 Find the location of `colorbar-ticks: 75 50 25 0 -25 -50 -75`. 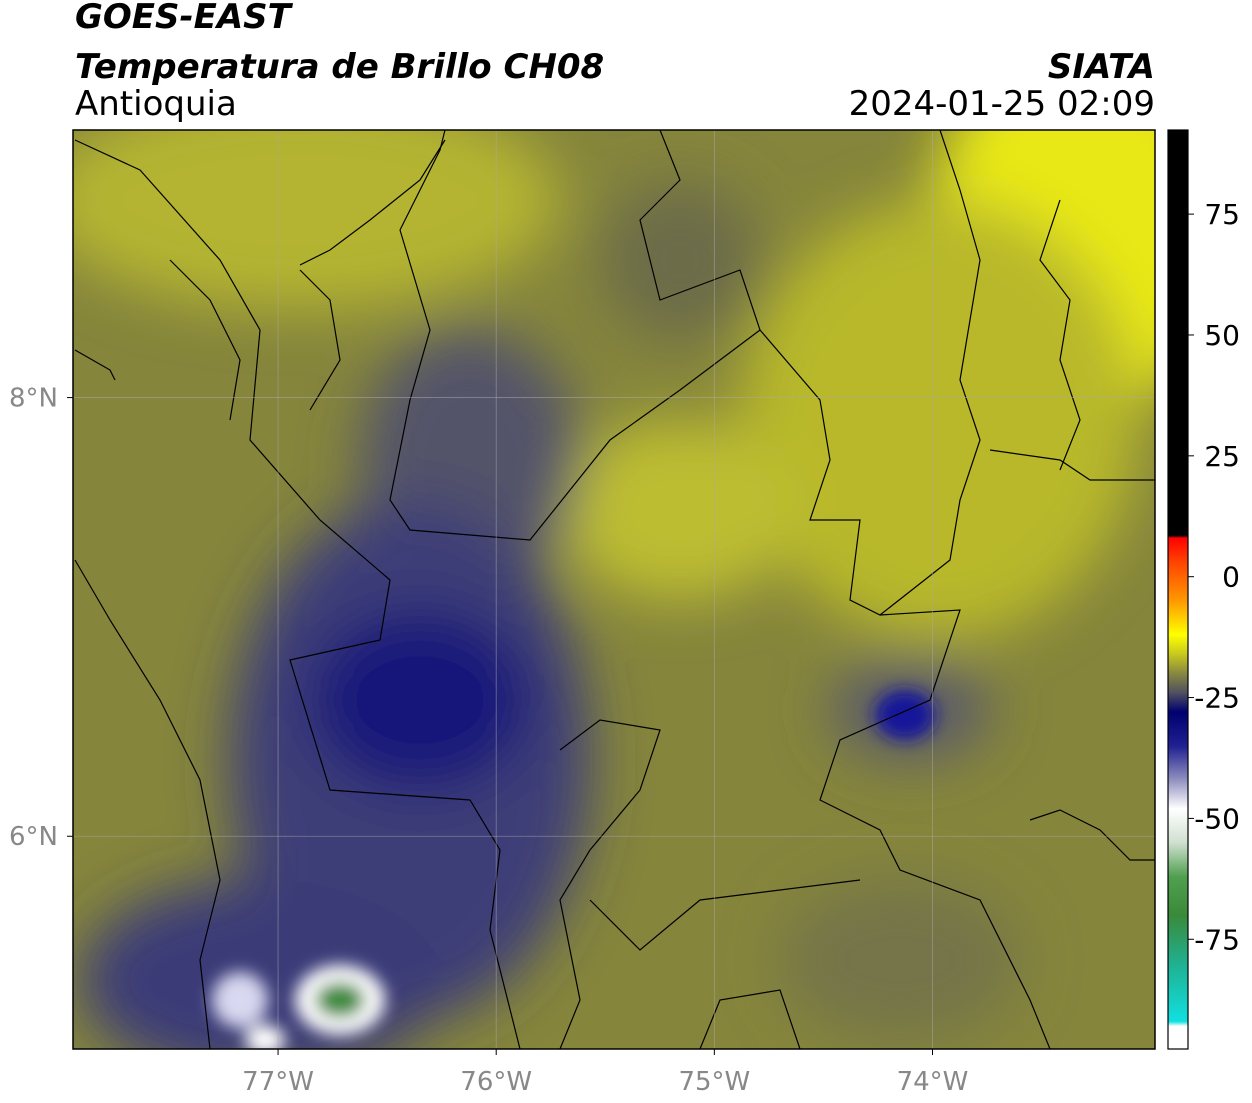

colorbar-ticks: 75 50 25 0 -25 -50 -75 is located at coordinates (1214, 577).